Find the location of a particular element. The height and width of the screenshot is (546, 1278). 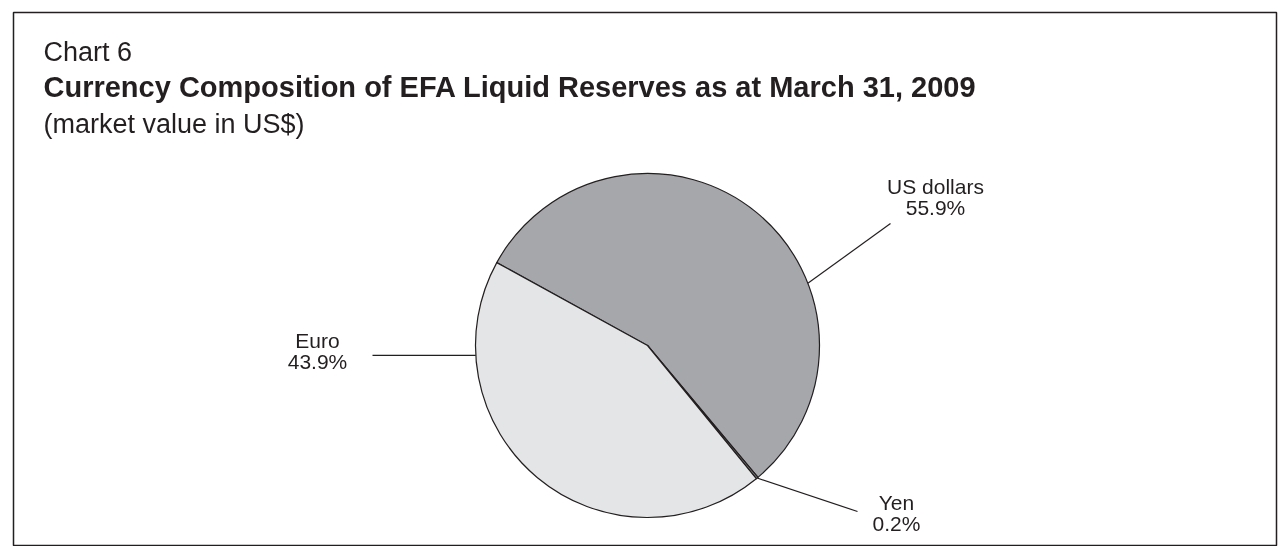

slice-label: Yen is located at coordinates (896, 503).